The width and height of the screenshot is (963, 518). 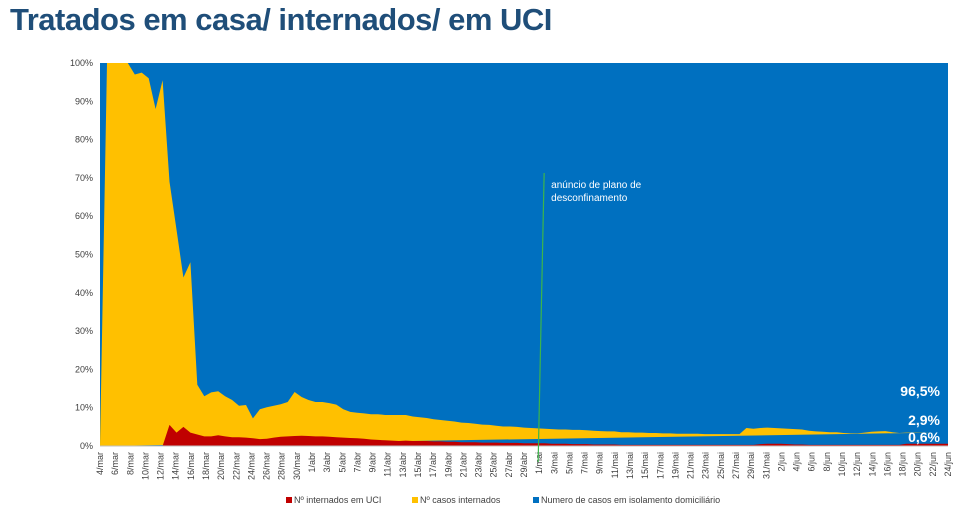 I want to click on x-tick-label: 14/mar, so click(x=176, y=466).